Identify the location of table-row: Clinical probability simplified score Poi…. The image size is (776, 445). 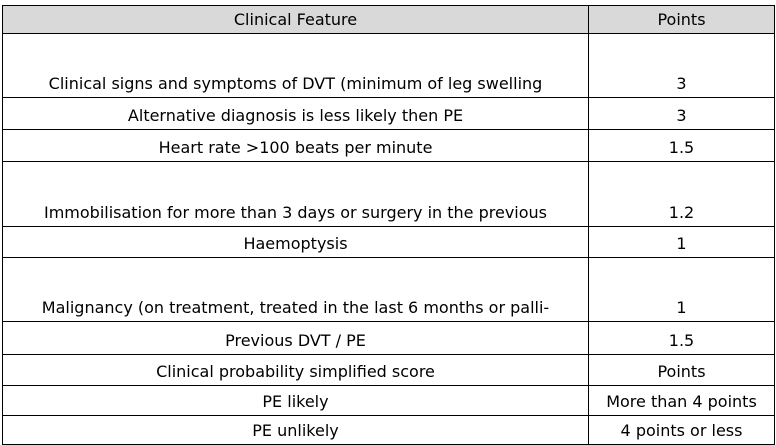
(388, 370).